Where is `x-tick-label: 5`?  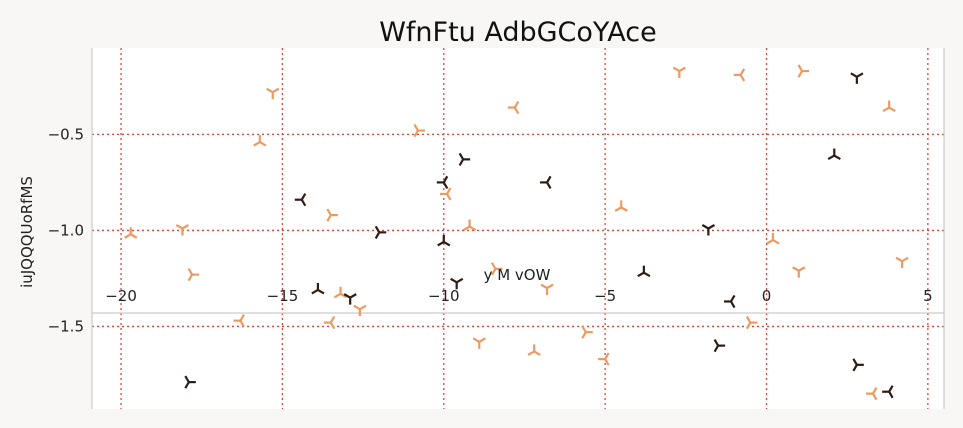
x-tick-label: 5 is located at coordinates (928, 296).